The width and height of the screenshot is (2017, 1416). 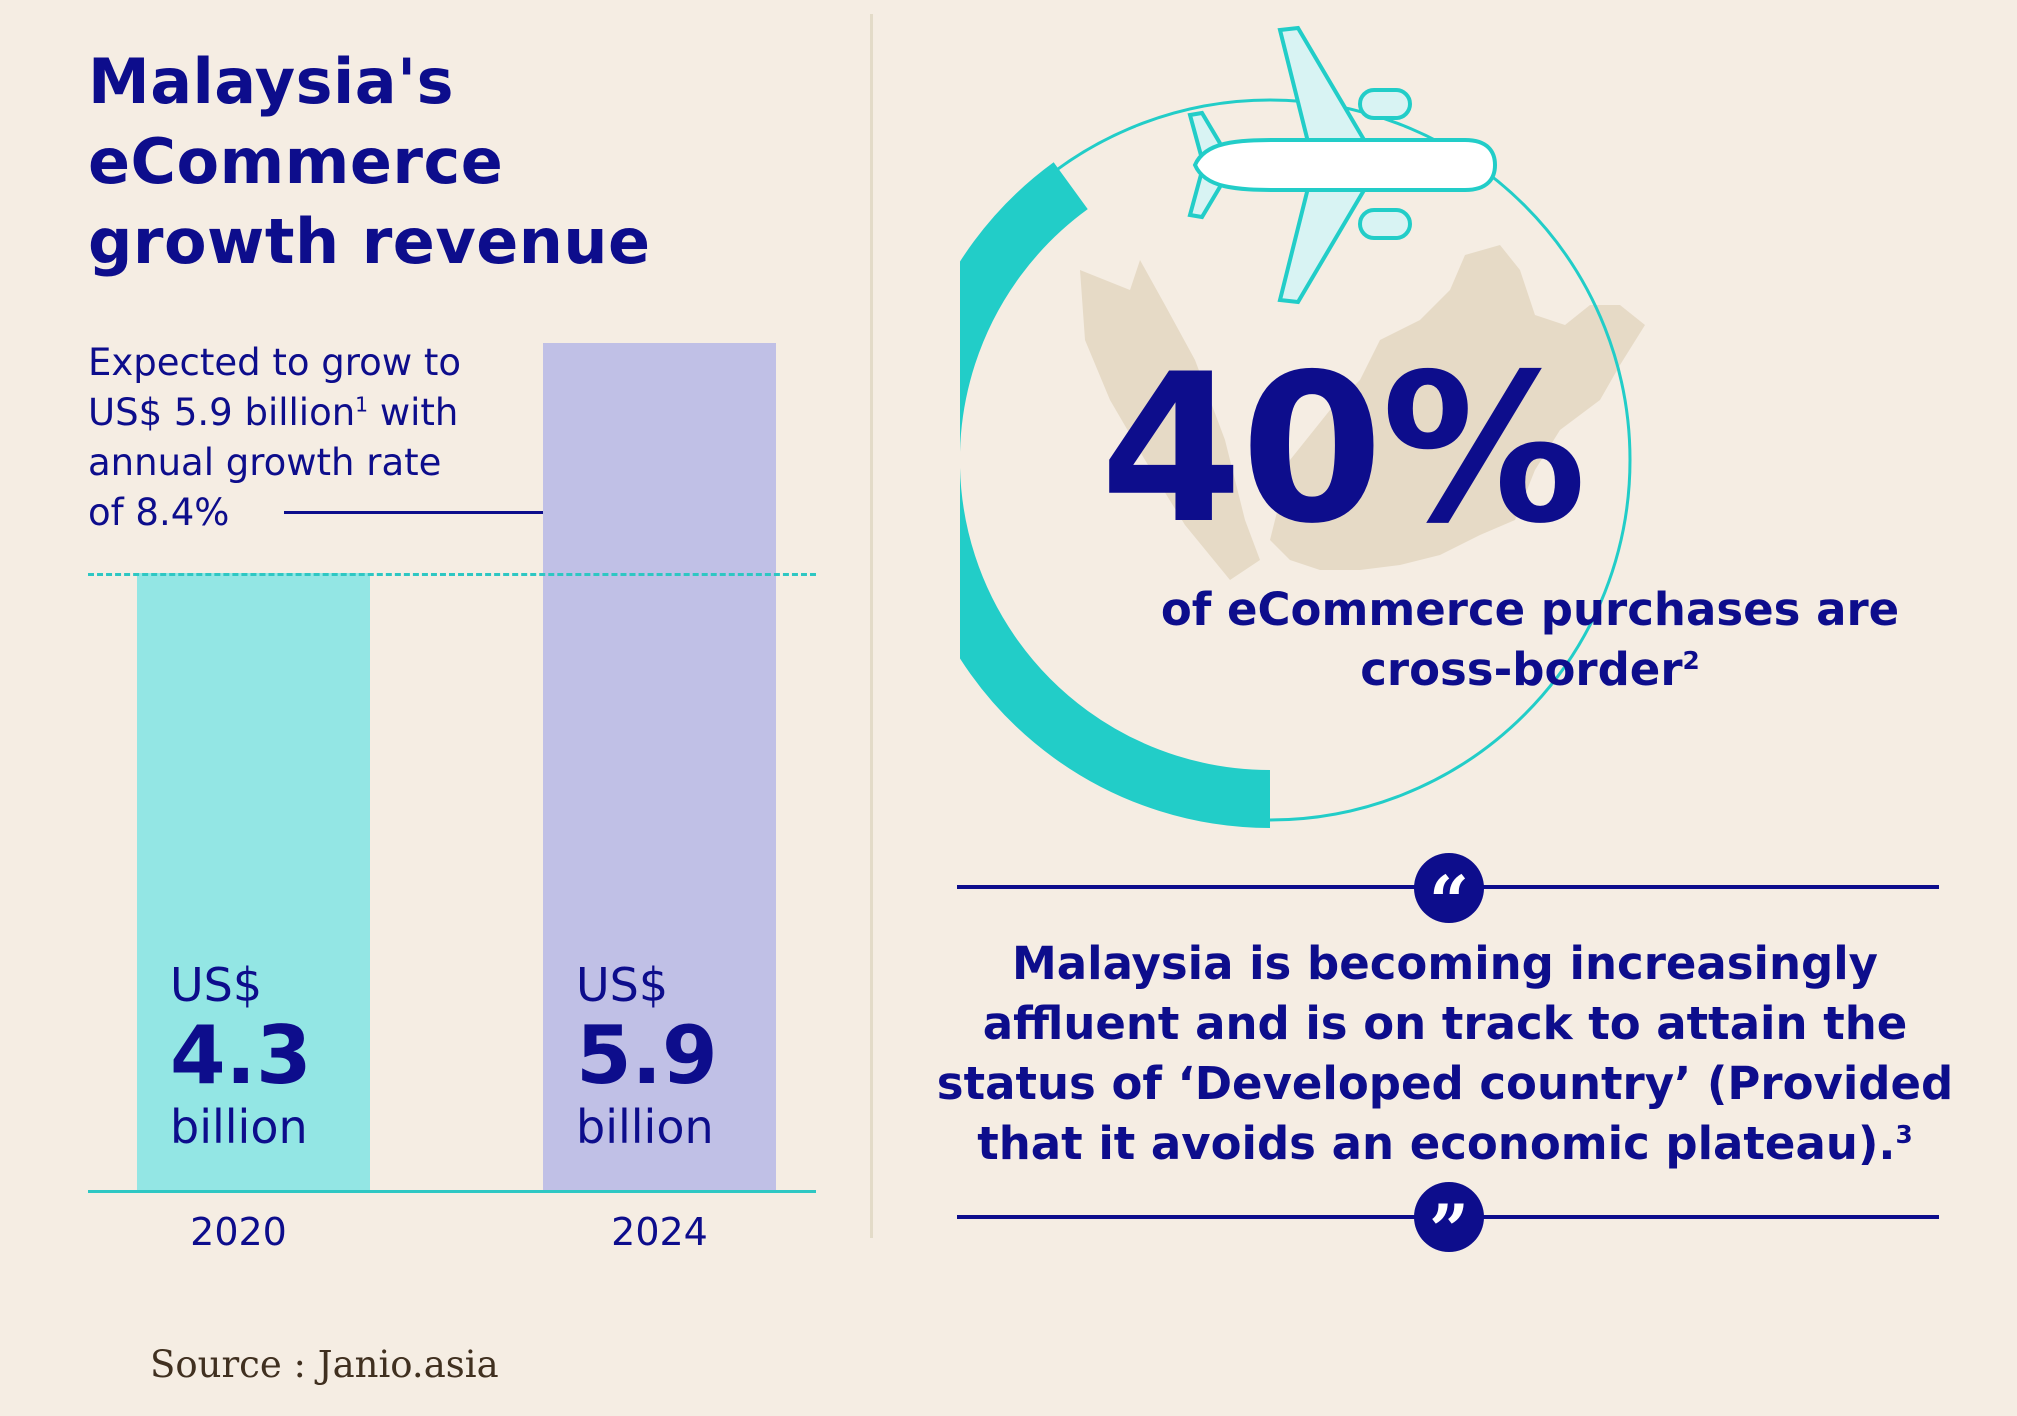 What do you see at coordinates (324, 1364) in the screenshot?
I see `source-credit: Source : Janio.asia` at bounding box center [324, 1364].